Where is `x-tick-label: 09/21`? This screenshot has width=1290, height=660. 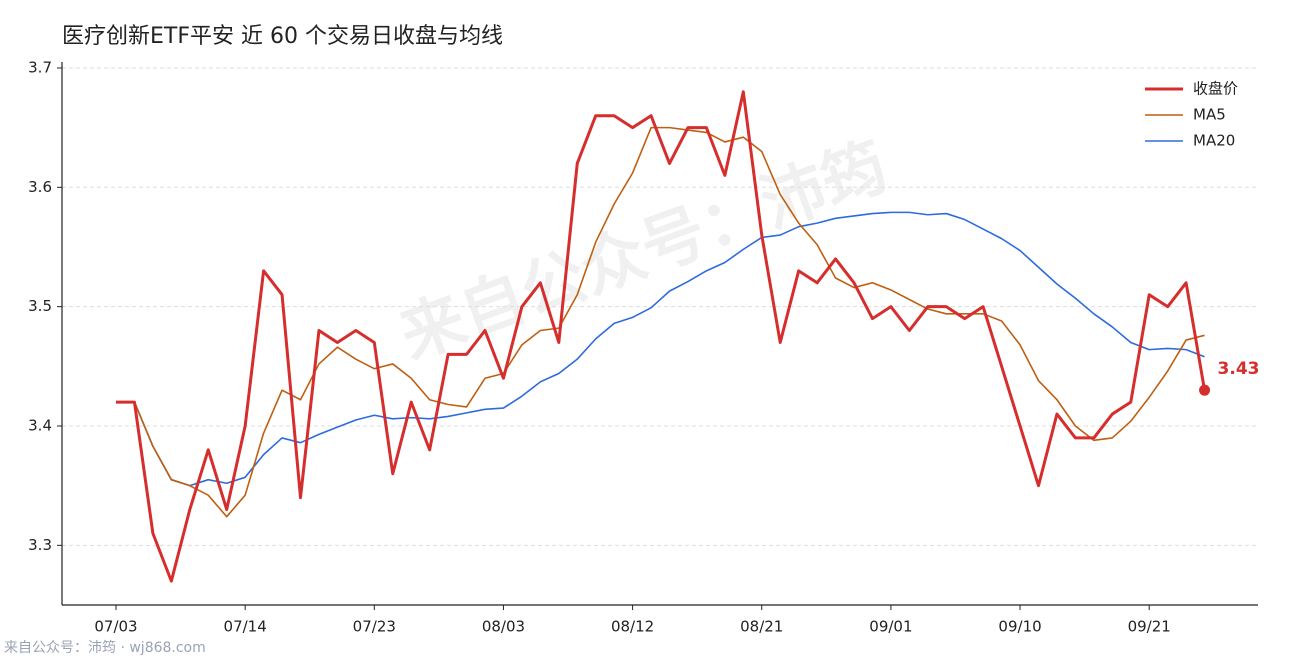
x-tick-label: 09/21 is located at coordinates (1149, 627).